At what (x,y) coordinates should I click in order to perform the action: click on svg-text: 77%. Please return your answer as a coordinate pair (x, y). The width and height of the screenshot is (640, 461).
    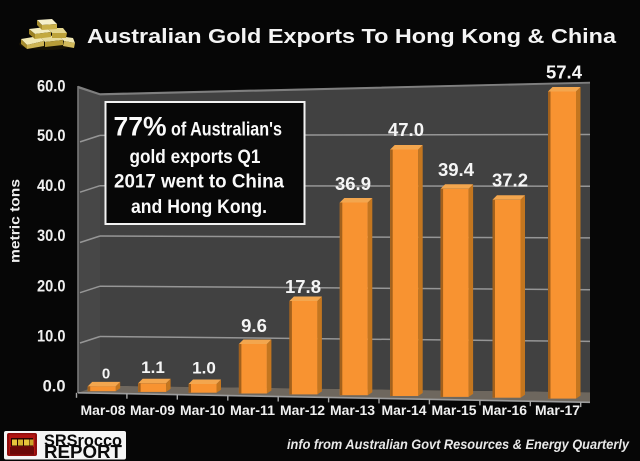
    Looking at the image, I should click on (140, 127).